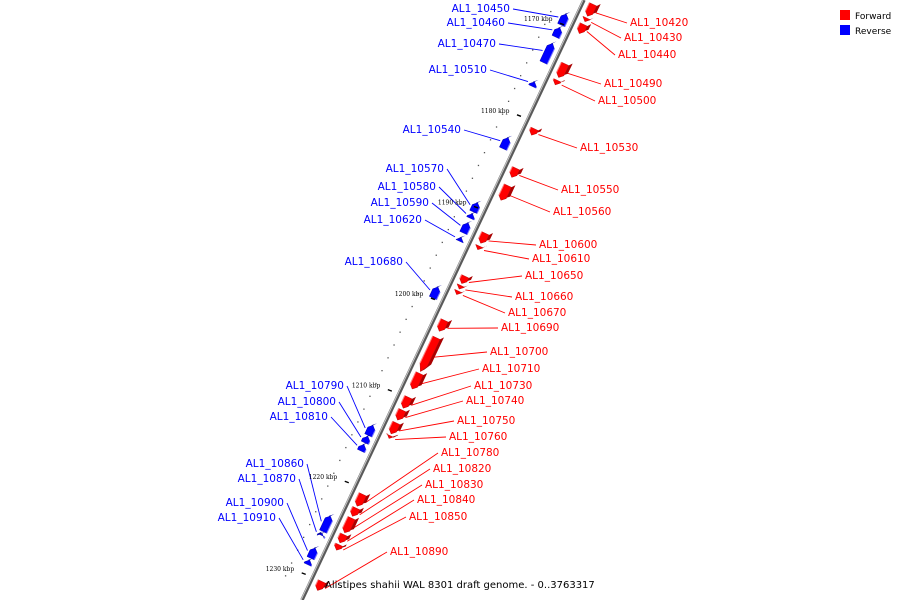  Describe the element at coordinates (554, 276) in the screenshot. I see `gene-label: AL1_10650` at that location.